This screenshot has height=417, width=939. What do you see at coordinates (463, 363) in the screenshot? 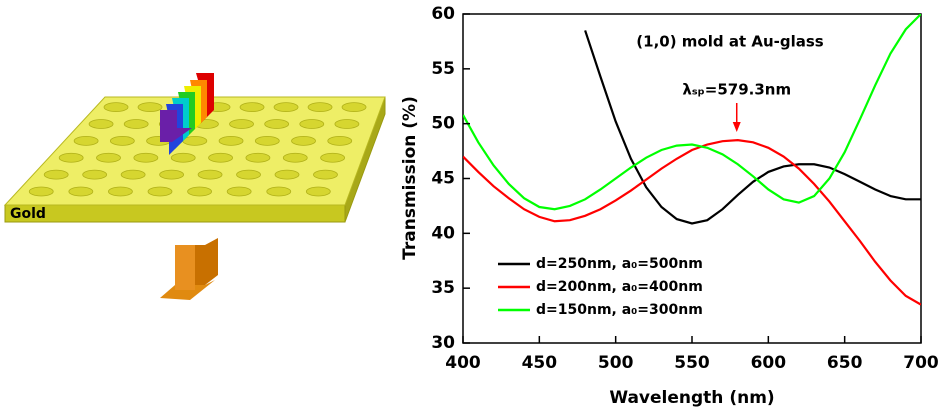
I see `x-tick-label: 400` at bounding box center [463, 363].